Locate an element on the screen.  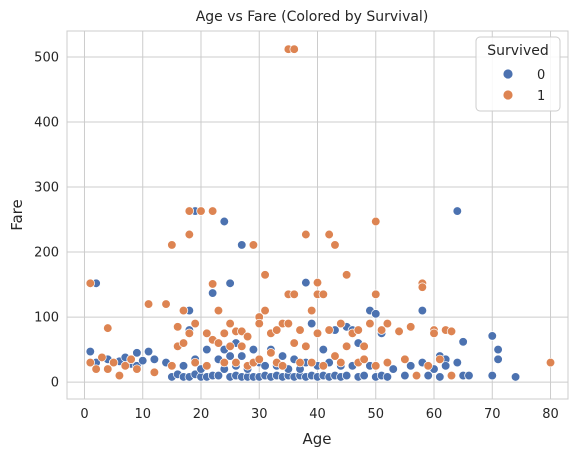
x-tick-label: 70 is located at coordinates (492, 414).